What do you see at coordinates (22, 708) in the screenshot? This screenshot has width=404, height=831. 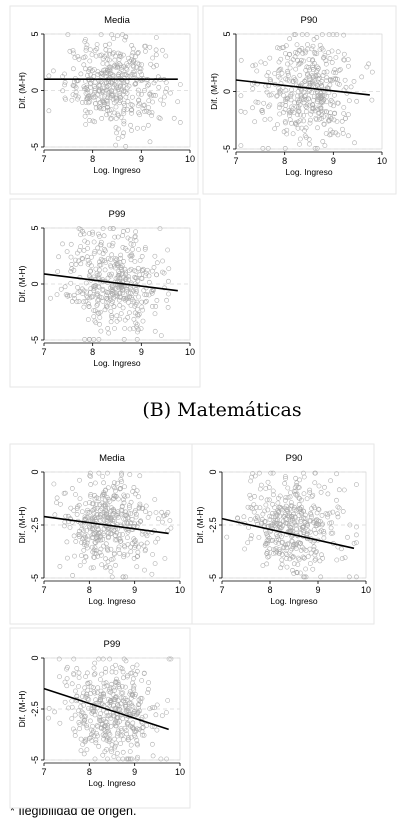 I see `y-axis-label: Dif. (M-H)` at bounding box center [22, 708].